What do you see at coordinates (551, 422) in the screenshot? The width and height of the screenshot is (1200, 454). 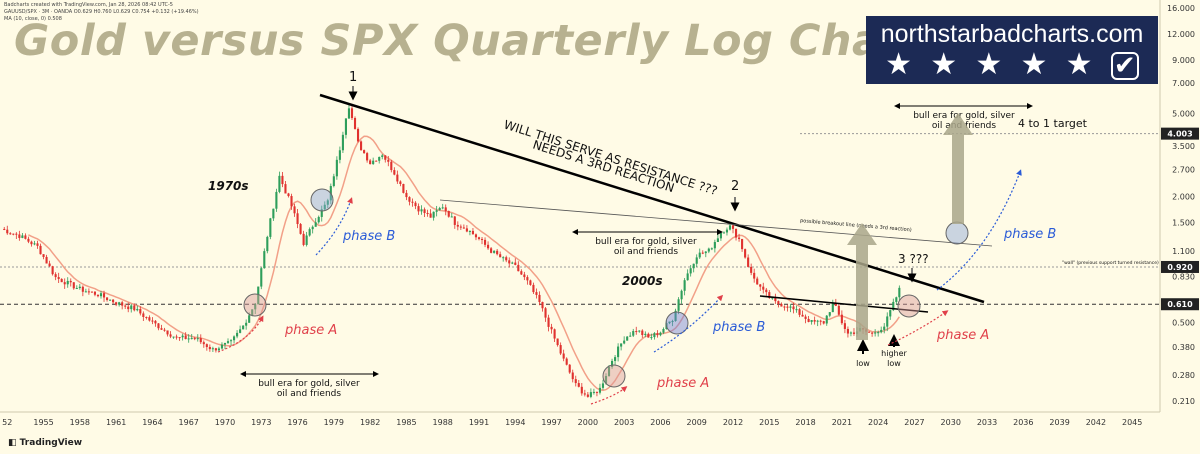 I see `x-tick-label: 1997` at bounding box center [551, 422].